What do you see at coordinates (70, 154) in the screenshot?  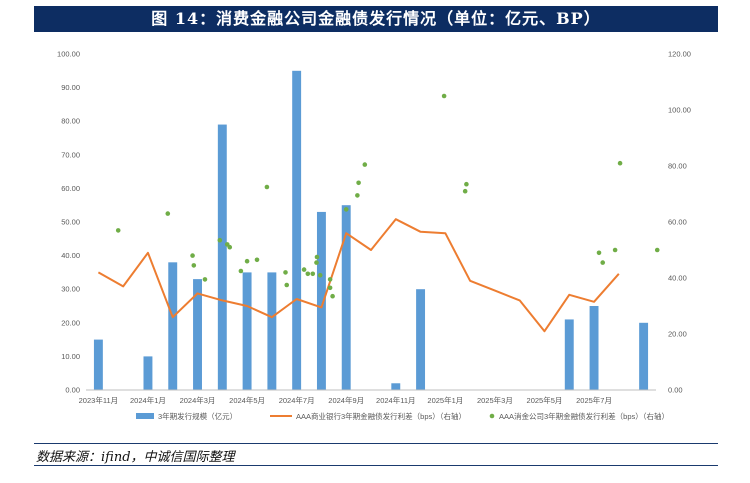 I see `y-left-tick-label: 70.00` at bounding box center [70, 154].